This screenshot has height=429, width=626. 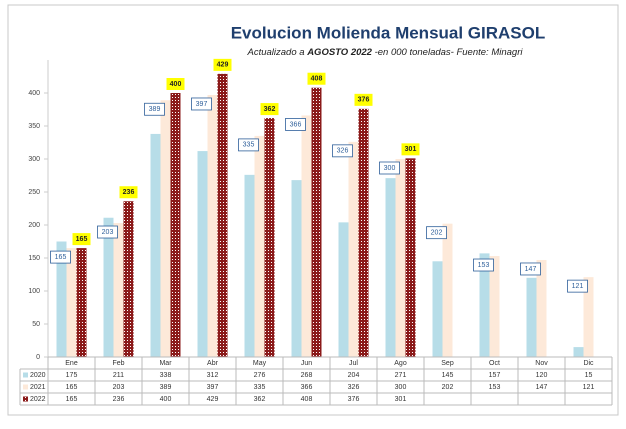 I want to click on data-label: 400, so click(x=176, y=84).